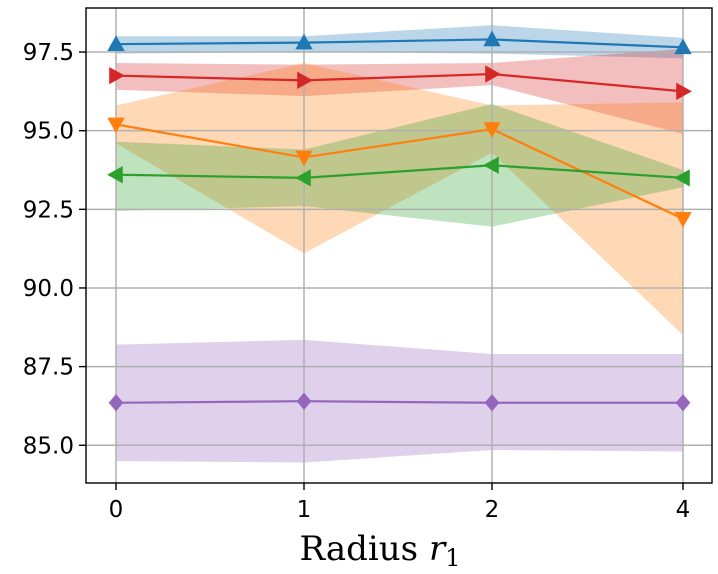 This screenshot has height=574, width=718. I want to click on band-red, so click(399, 91).